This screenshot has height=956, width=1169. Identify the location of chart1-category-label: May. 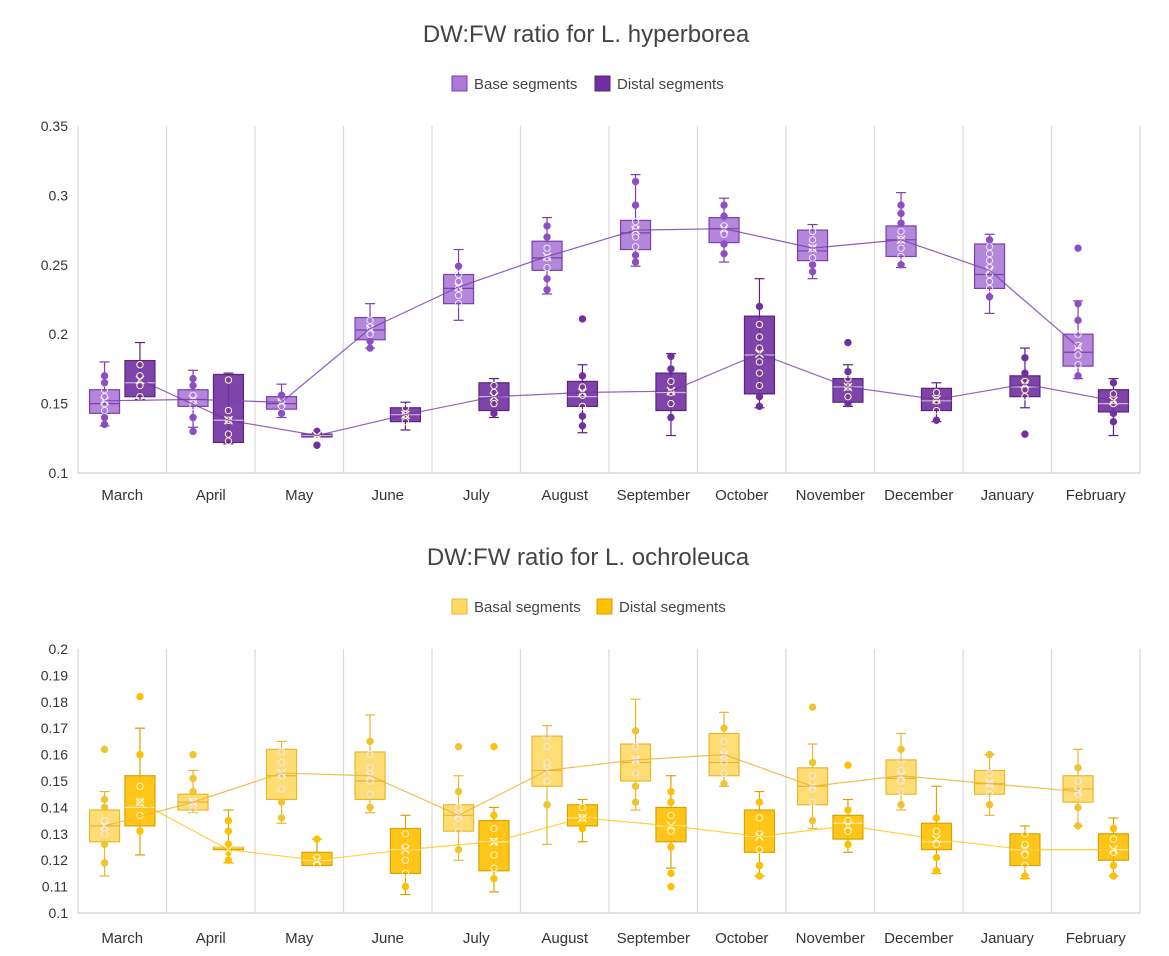
(299, 495).